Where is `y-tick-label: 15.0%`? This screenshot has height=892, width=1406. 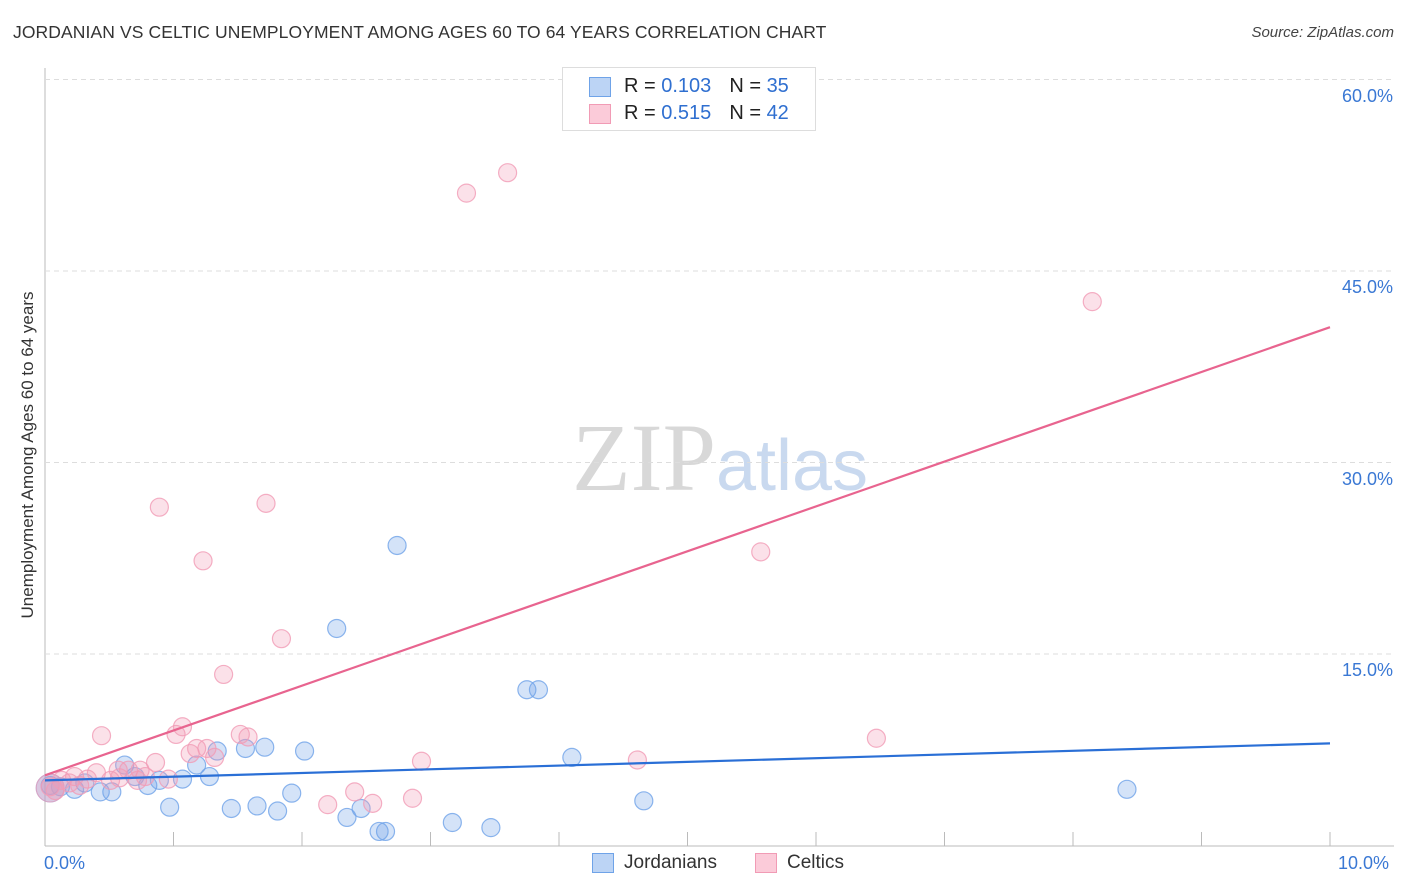
y-tick-label: 15.0% is located at coordinates (1367, 670).